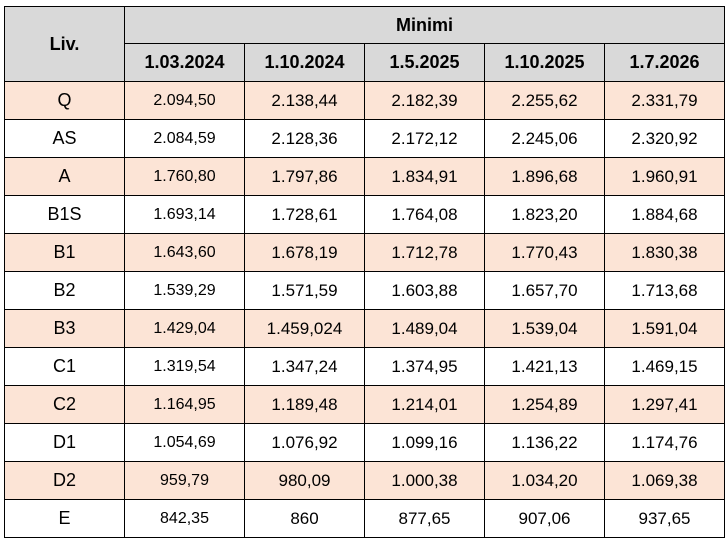 The image size is (727, 541). Describe the element at coordinates (544, 404) in the screenshot. I see `value-cell: 1.254,89` at that location.